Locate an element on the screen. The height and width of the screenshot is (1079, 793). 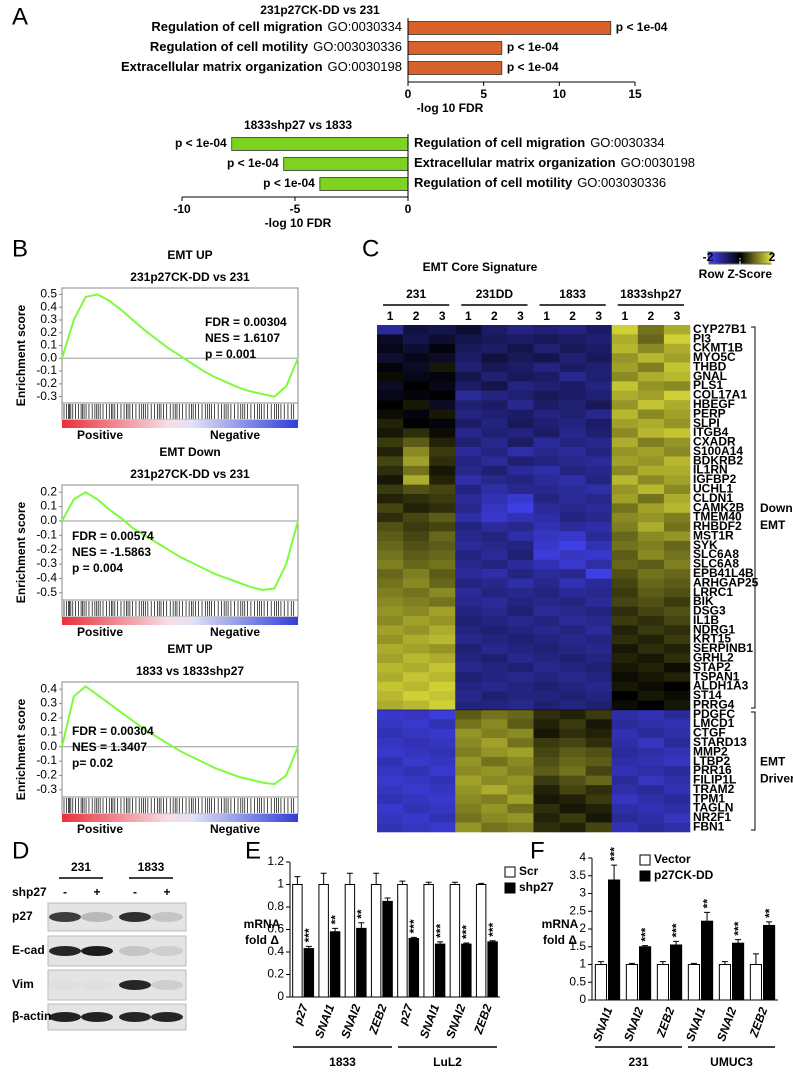
gene-label: PI3 is located at coordinates (702, 338).